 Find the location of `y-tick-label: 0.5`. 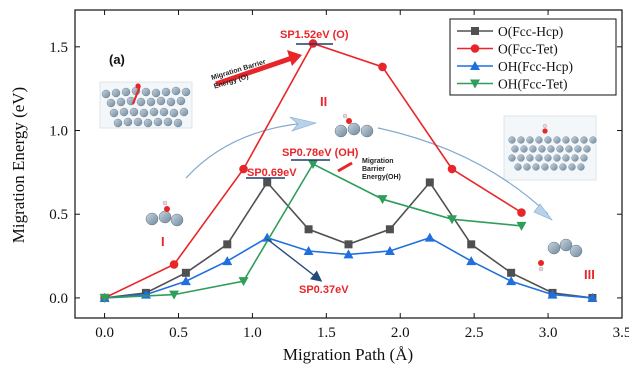

y-tick-label: 0.5 is located at coordinates (58, 215).